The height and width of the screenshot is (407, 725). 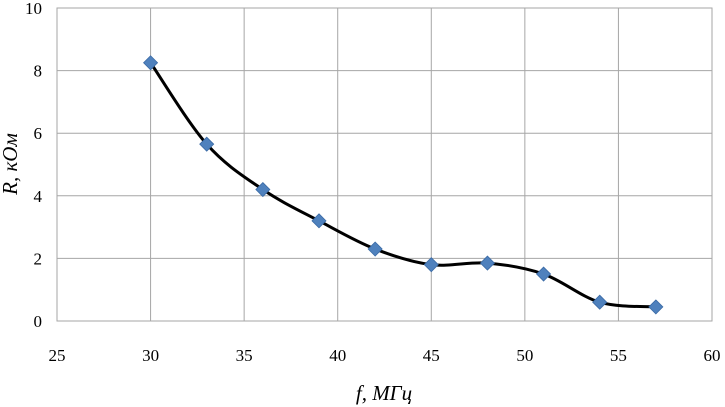 What do you see at coordinates (712, 355) in the screenshot?
I see `x-tick-label: 60` at bounding box center [712, 355].